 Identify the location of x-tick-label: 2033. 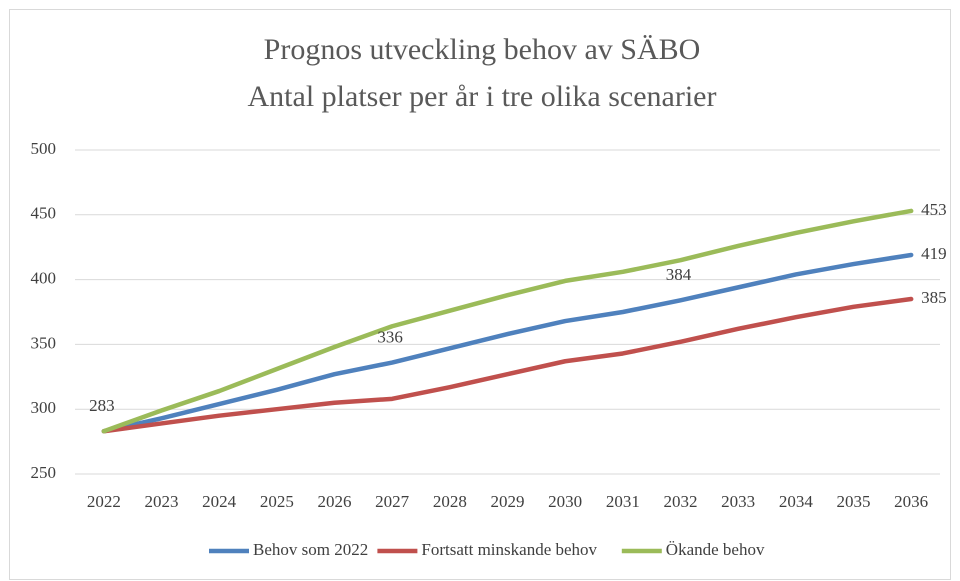
(738, 501).